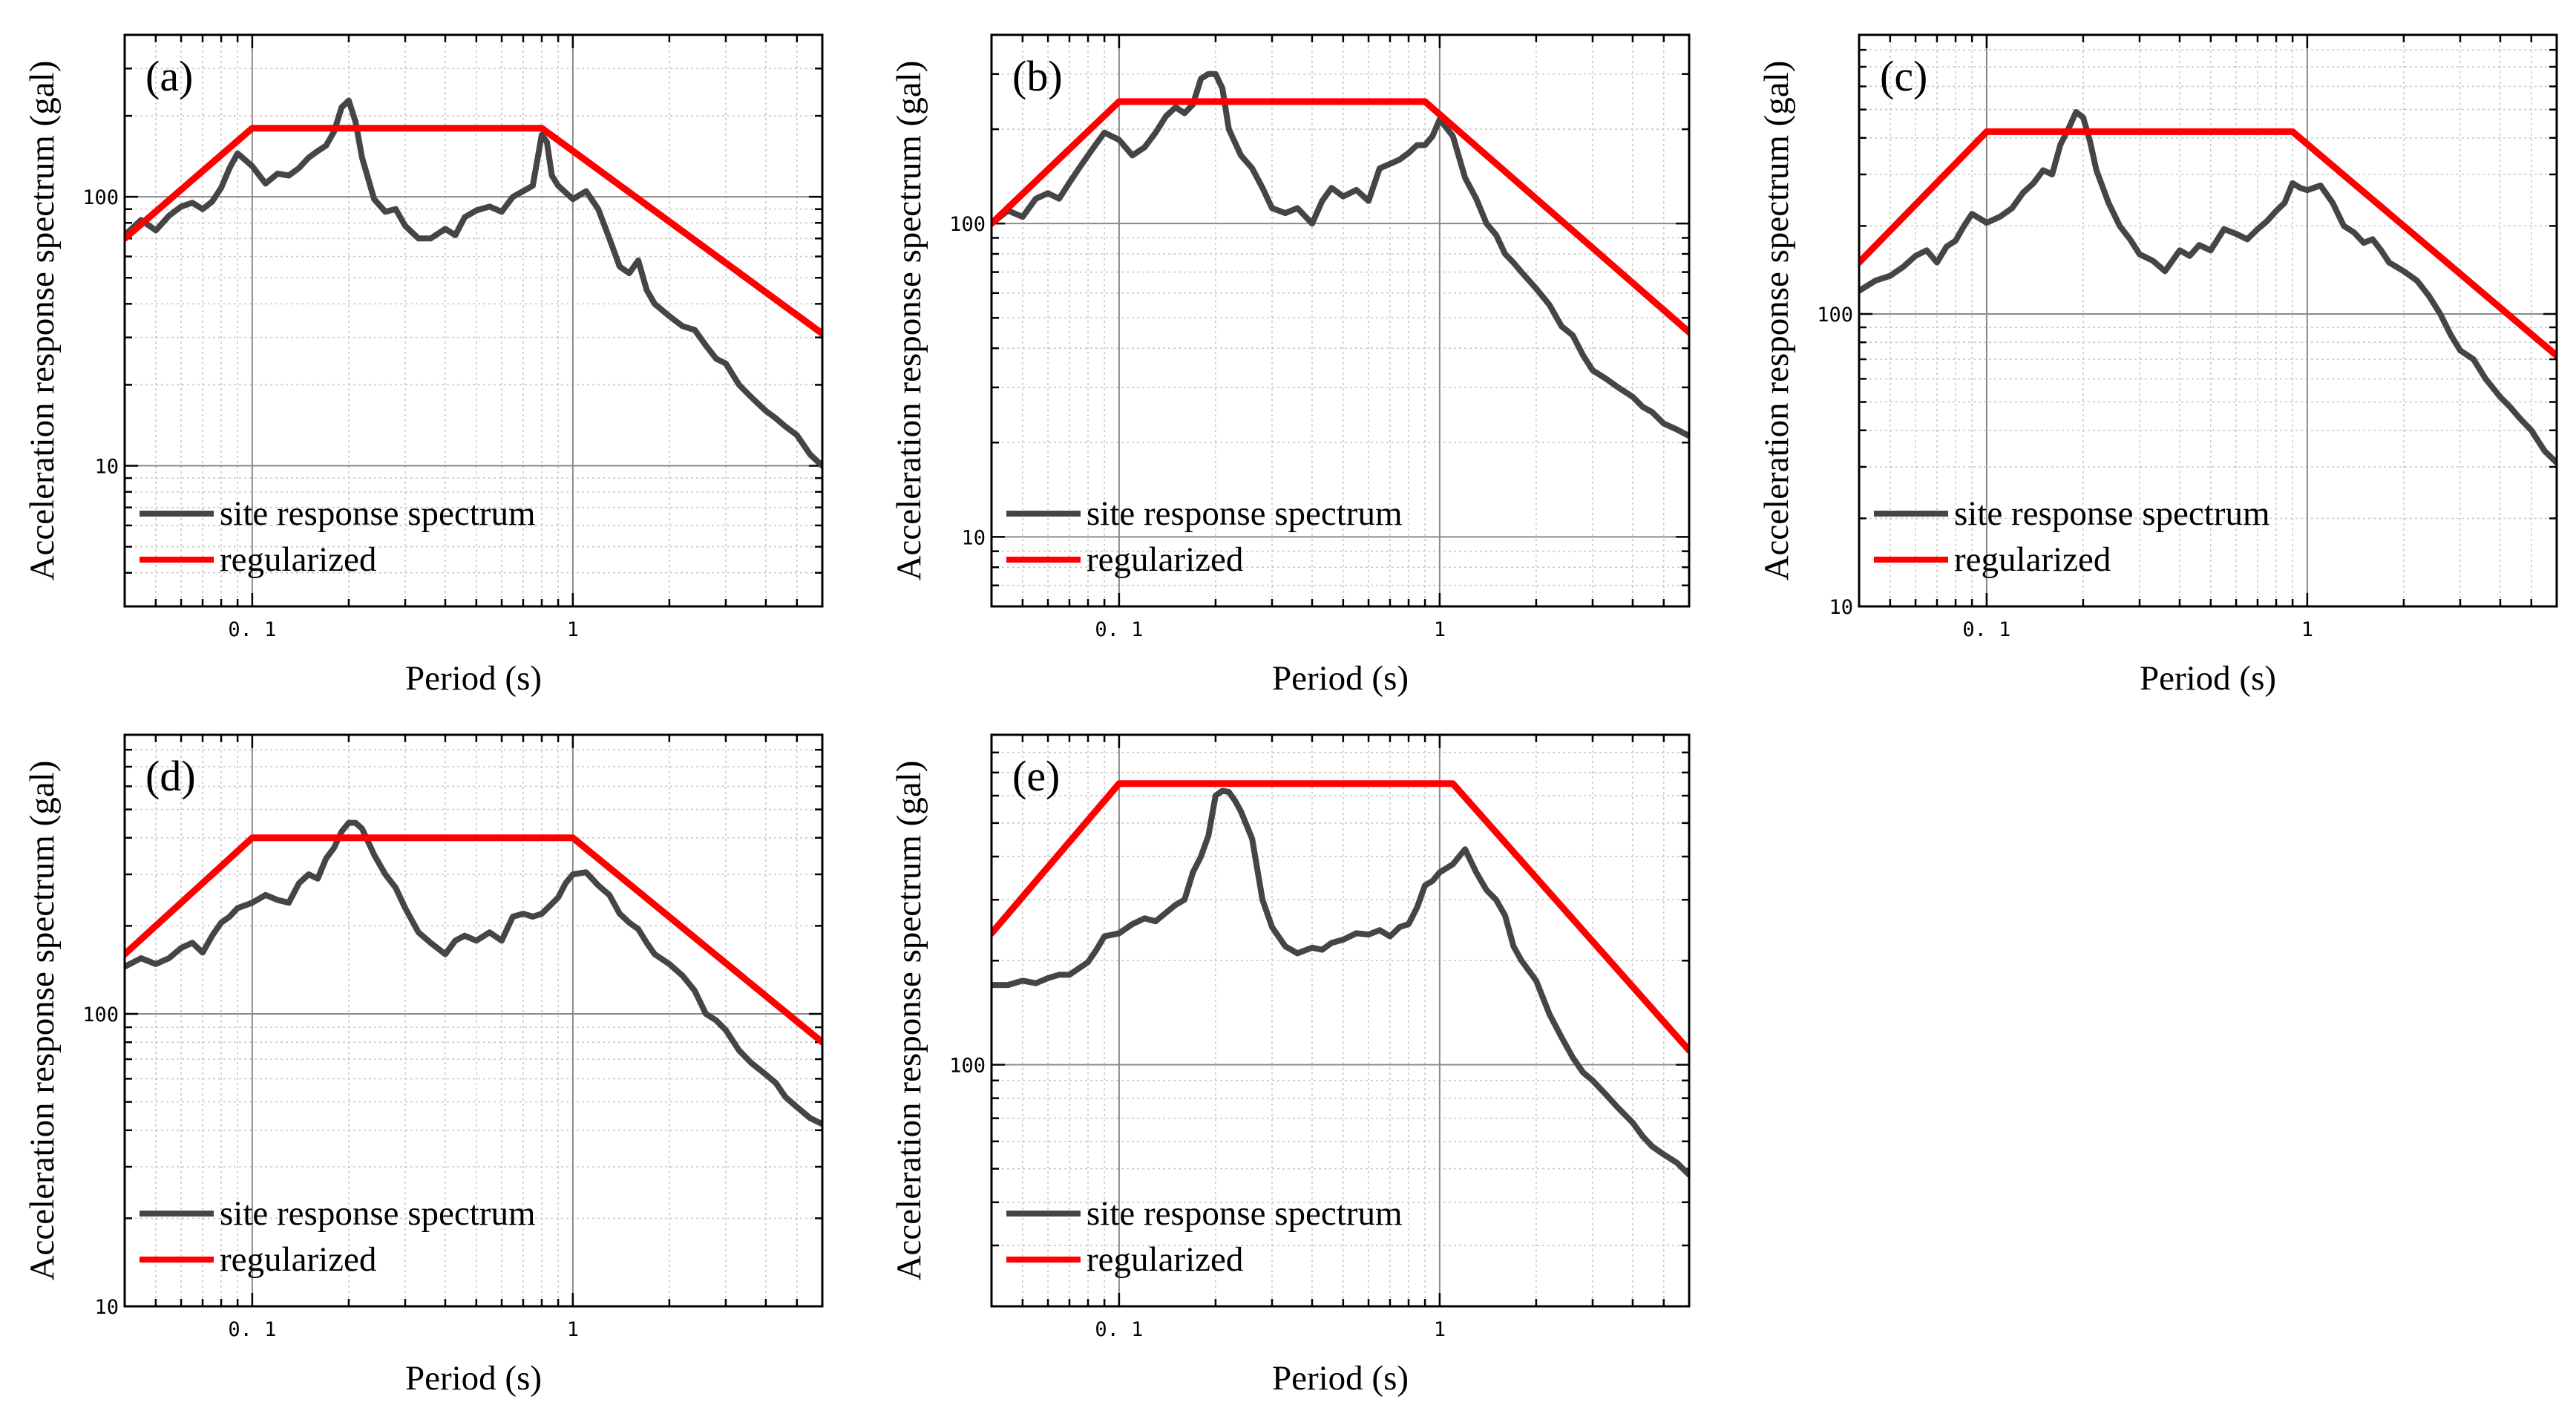  Describe the element at coordinates (170, 776) in the screenshot. I see `panel-label: (d)` at that location.